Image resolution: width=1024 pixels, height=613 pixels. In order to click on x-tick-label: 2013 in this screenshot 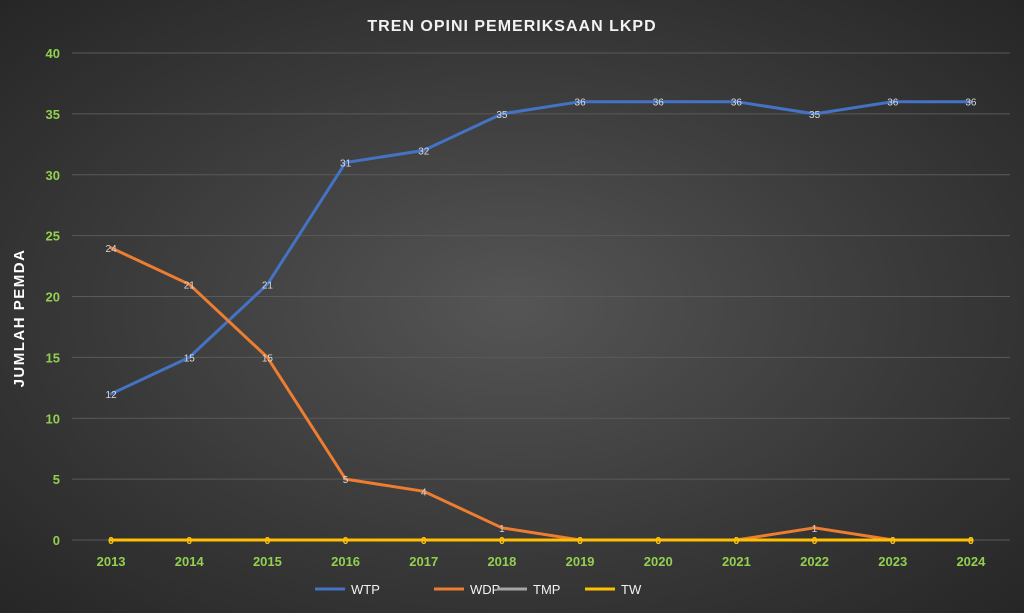, I will do `click(111, 561)`.